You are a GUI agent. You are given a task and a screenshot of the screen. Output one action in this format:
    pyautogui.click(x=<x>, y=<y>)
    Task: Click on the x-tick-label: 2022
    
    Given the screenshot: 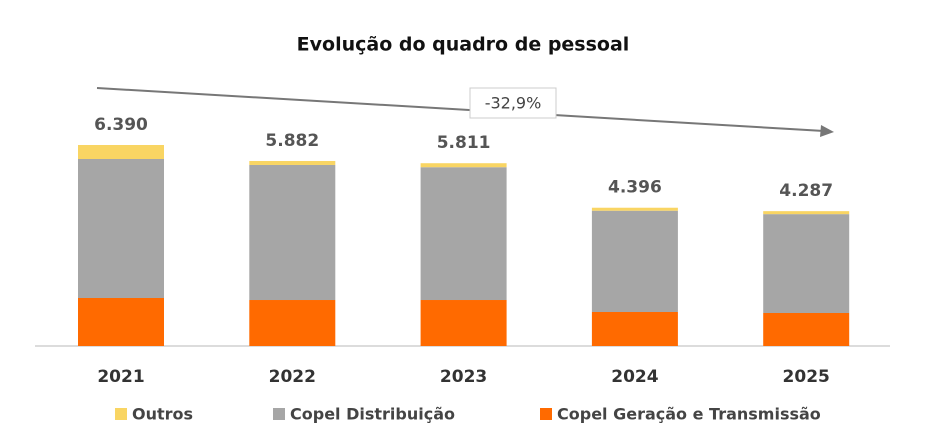 What is the action you would take?
    pyautogui.click(x=292, y=377)
    